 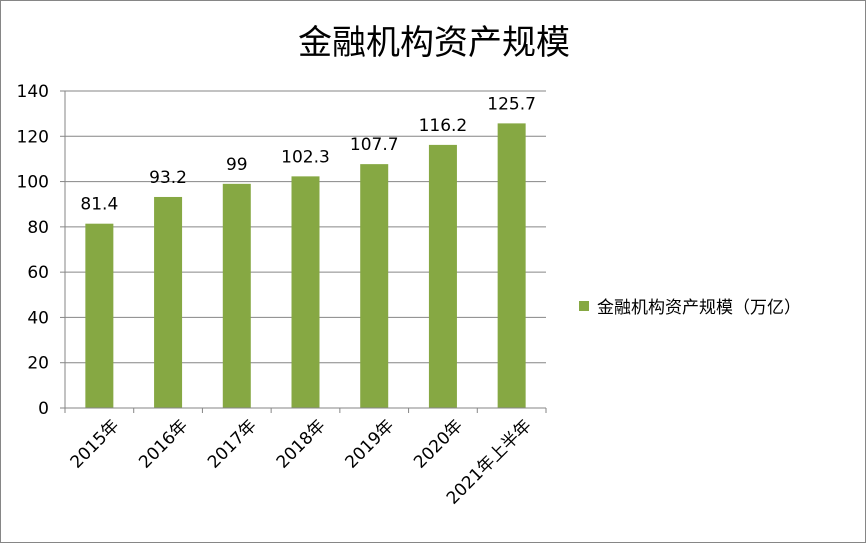 I want to click on y-tick-label: 0, so click(x=43, y=409).